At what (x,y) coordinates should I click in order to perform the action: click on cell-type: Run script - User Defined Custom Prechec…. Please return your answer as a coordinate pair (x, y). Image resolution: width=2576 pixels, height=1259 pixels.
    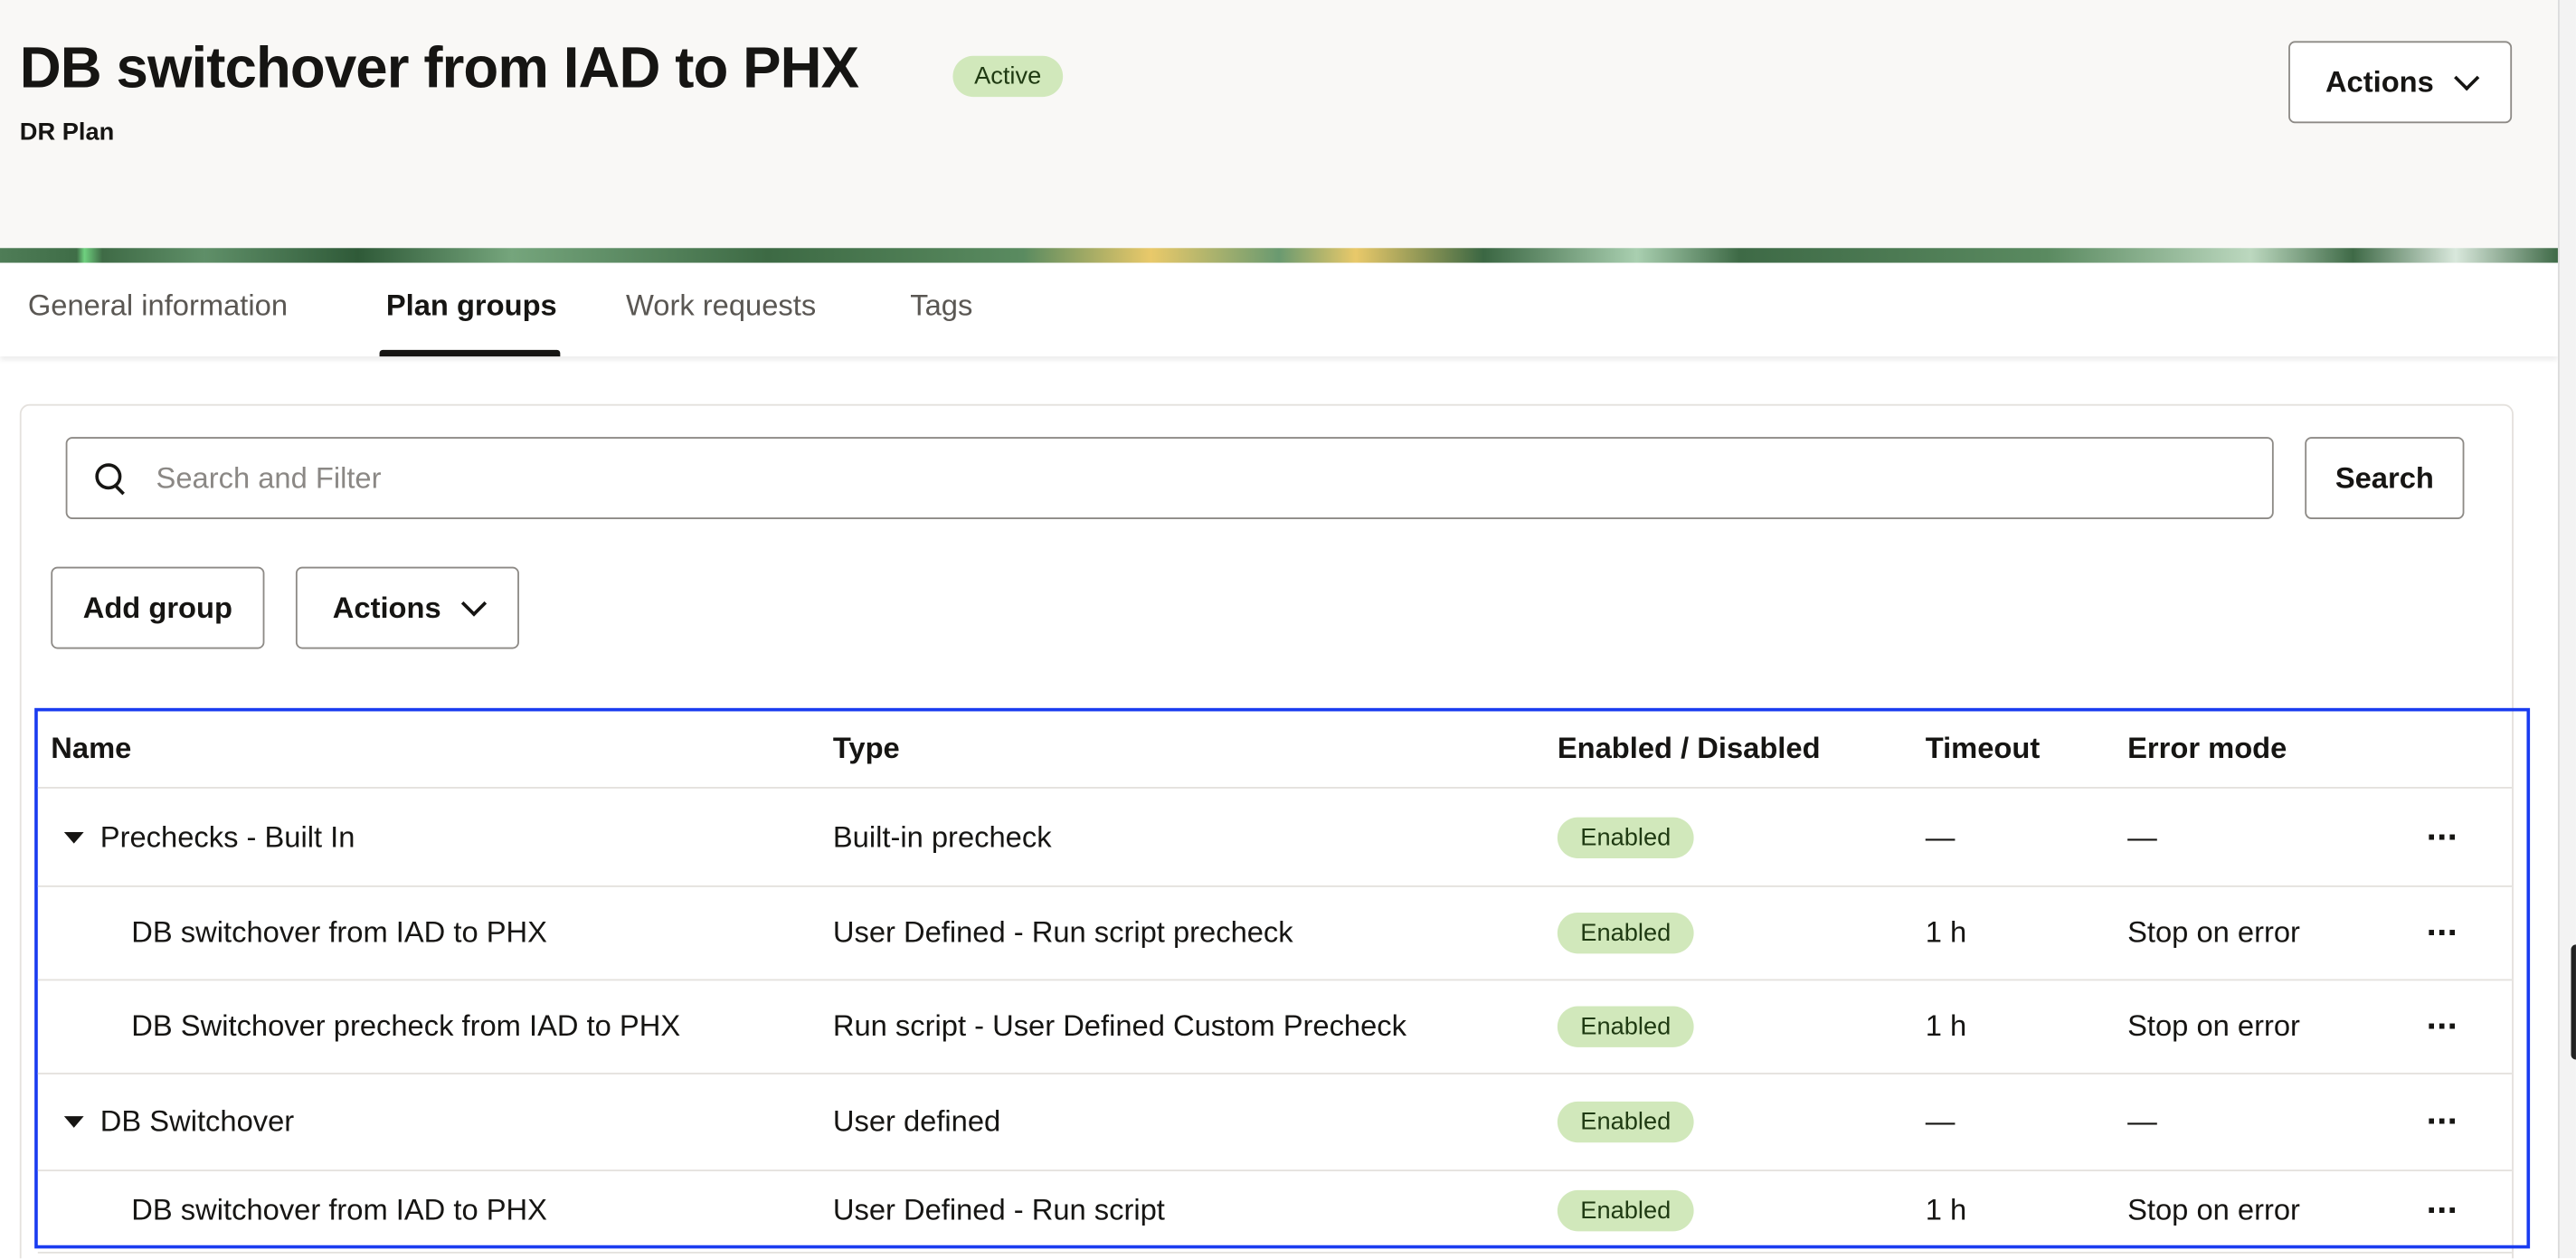
    Looking at the image, I should click on (1119, 1025).